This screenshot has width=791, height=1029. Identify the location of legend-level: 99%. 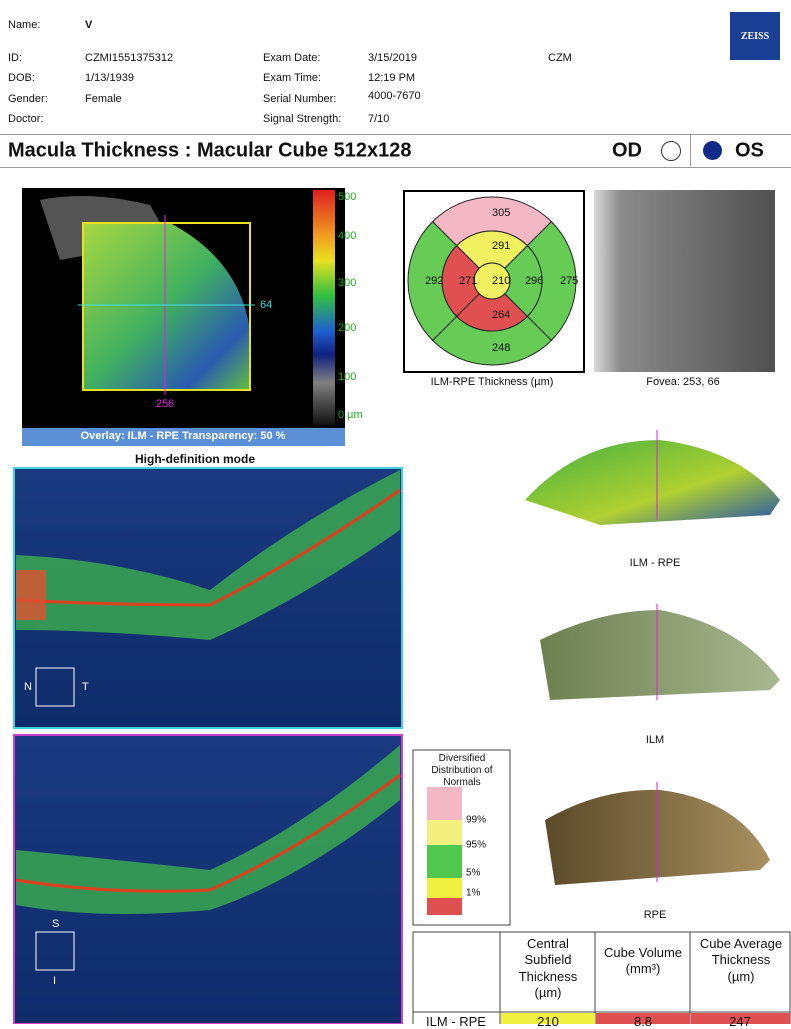
(476, 820).